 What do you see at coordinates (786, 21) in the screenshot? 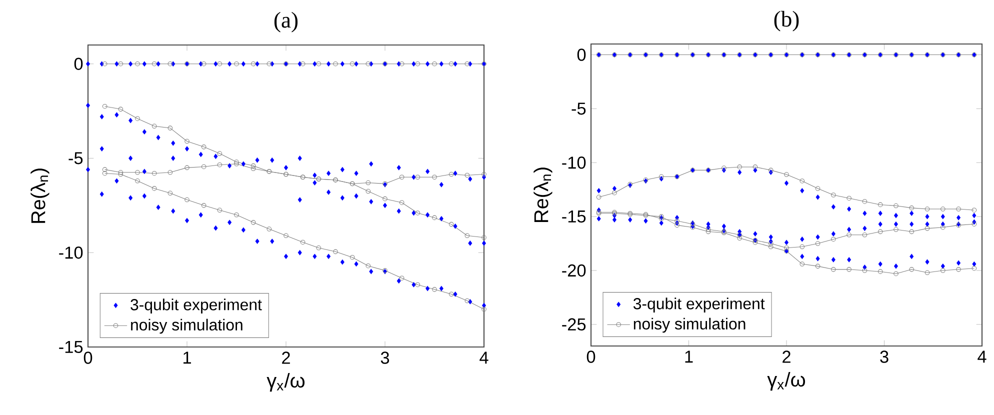
I see `chart-title: (b)` at bounding box center [786, 21].